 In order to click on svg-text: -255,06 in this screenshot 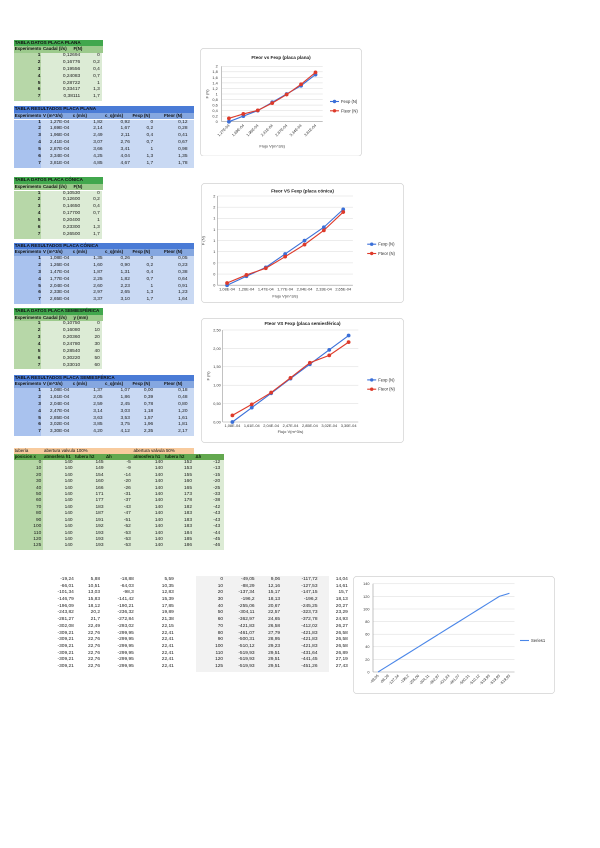, I will do `click(414, 679)`.